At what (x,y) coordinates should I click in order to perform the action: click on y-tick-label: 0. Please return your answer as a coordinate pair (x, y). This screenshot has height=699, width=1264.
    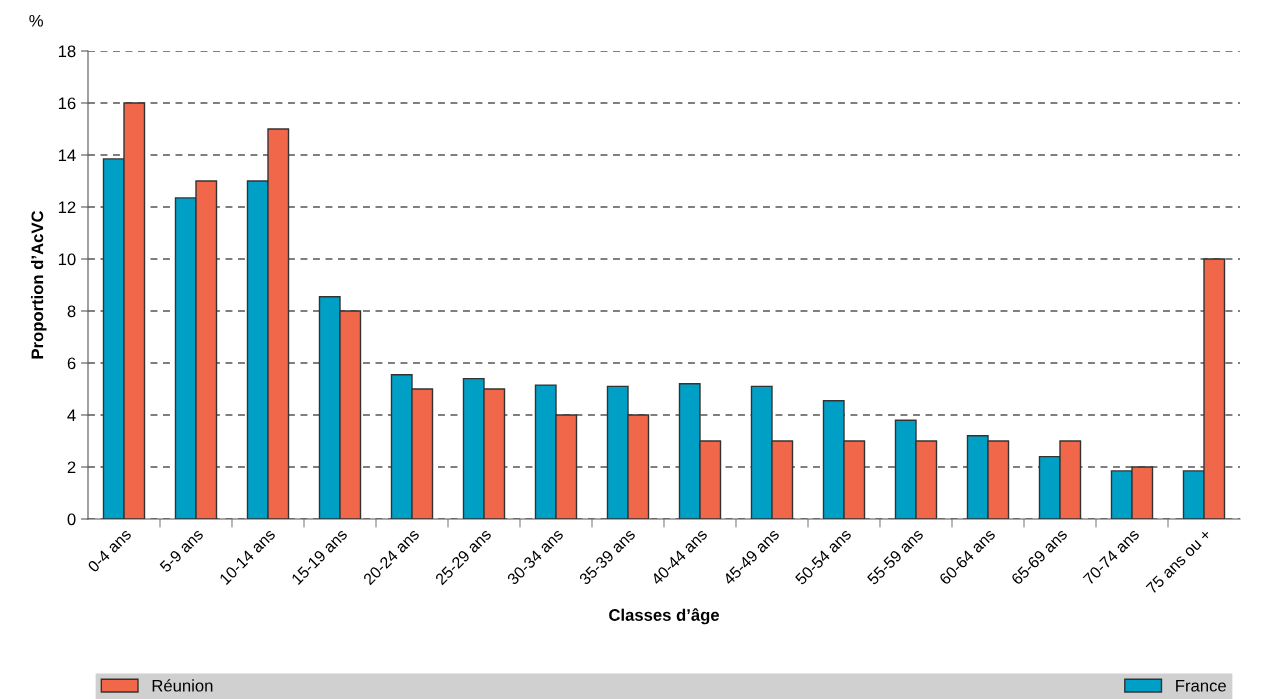
    Looking at the image, I should click on (71, 519).